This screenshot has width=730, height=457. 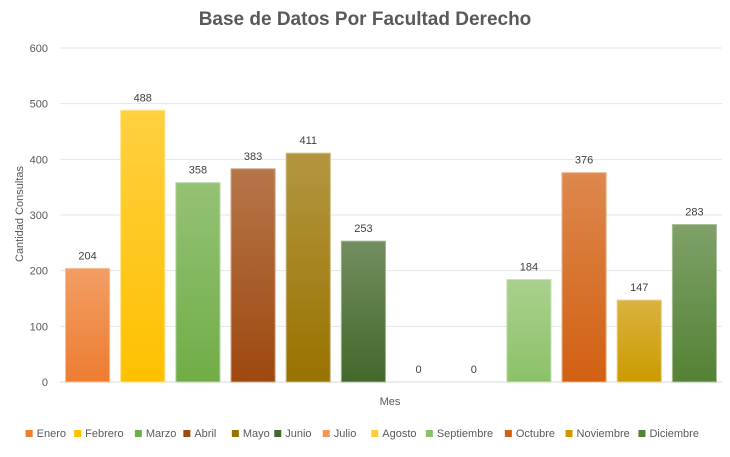 What do you see at coordinates (161, 434) in the screenshot?
I see `legend-label: Marzo` at bounding box center [161, 434].